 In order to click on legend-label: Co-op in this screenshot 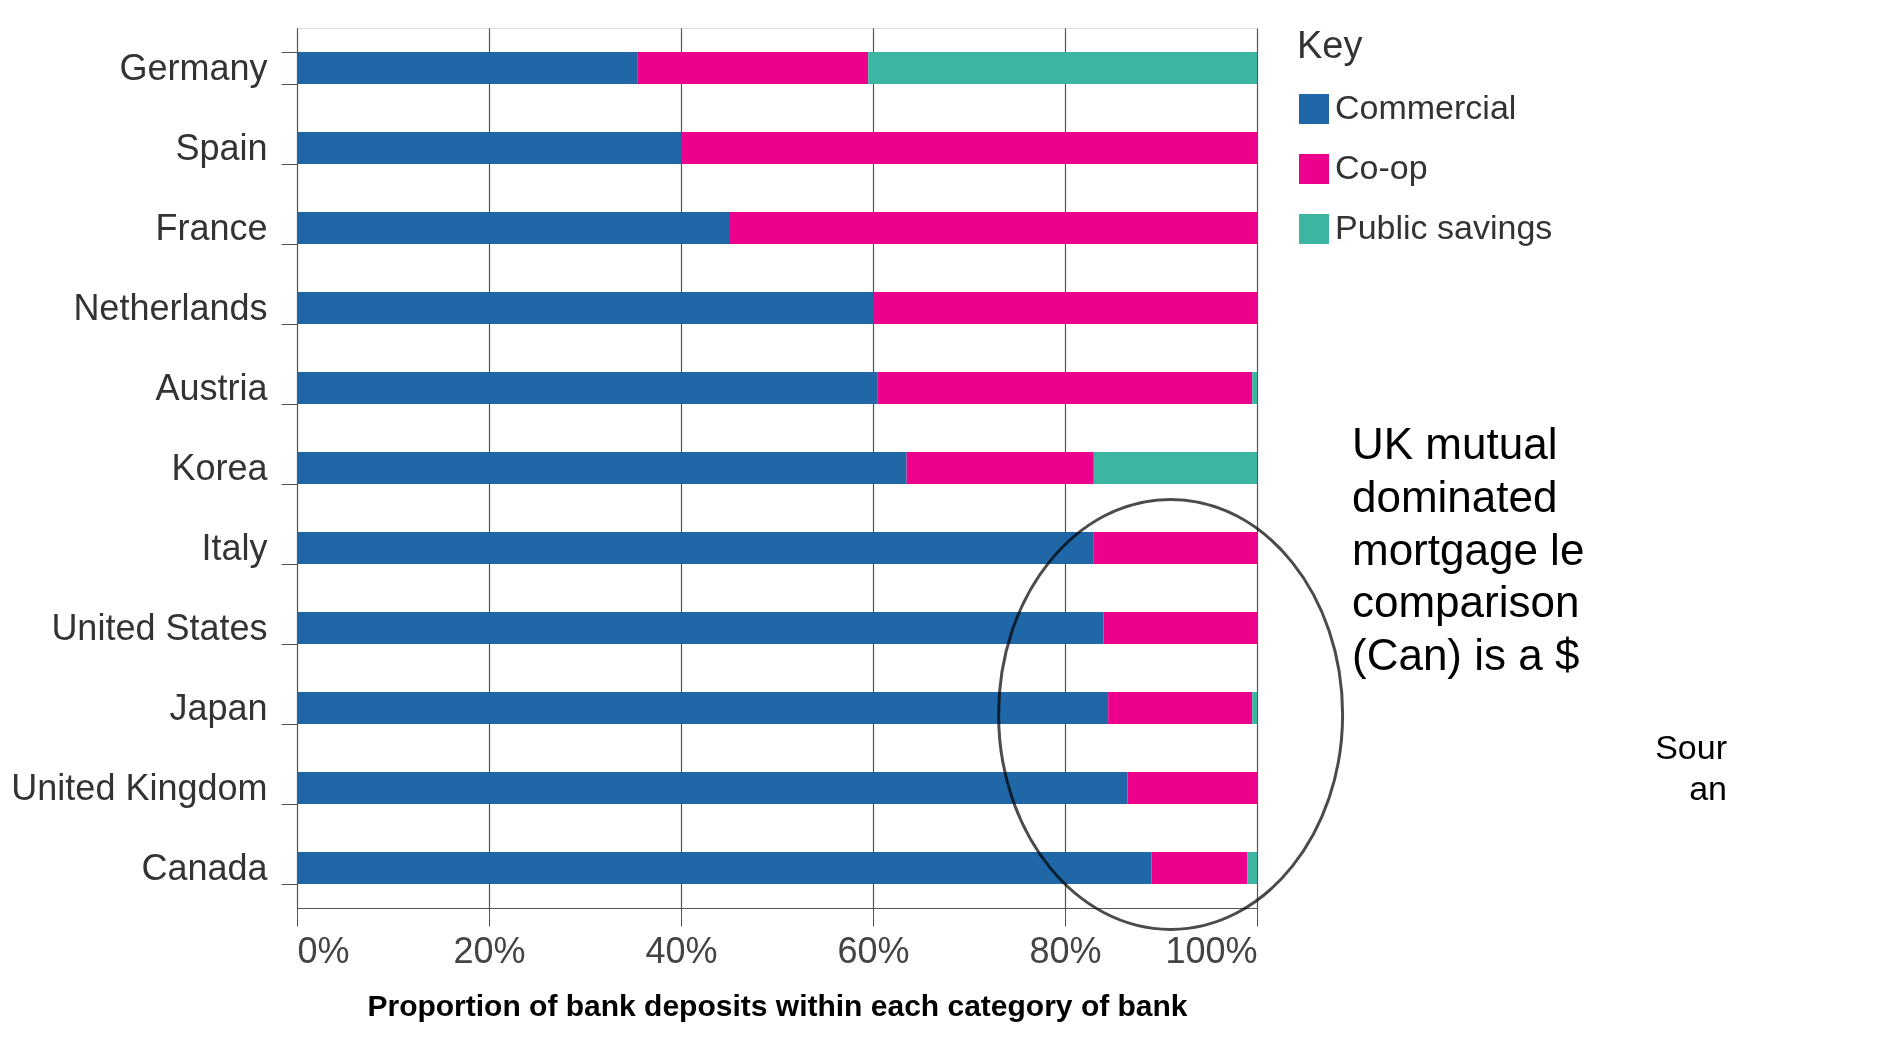, I will do `click(1381, 167)`.